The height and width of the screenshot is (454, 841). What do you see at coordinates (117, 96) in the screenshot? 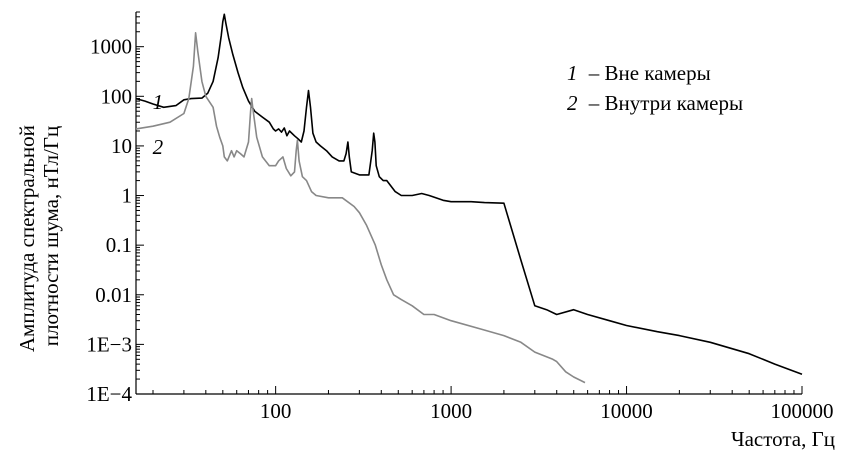
I see `y-tick-label: 100` at bounding box center [117, 96].